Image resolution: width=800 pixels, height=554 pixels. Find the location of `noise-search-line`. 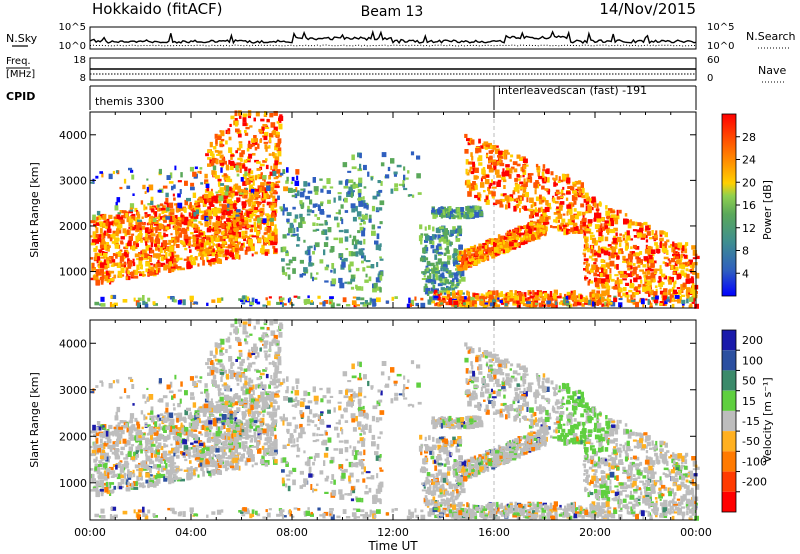

noise-search-line is located at coordinates (393, 45).